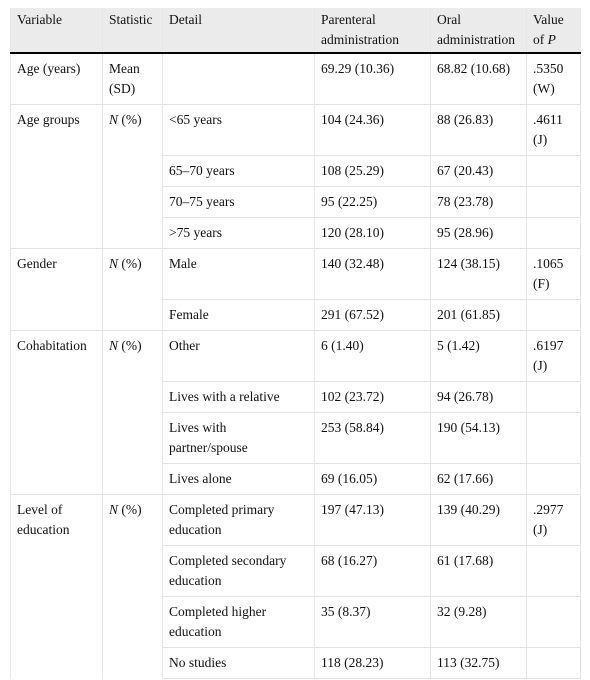 The width and height of the screenshot is (590, 680). What do you see at coordinates (238, 130) in the screenshot?
I see `detail-cell: <65 years` at bounding box center [238, 130].